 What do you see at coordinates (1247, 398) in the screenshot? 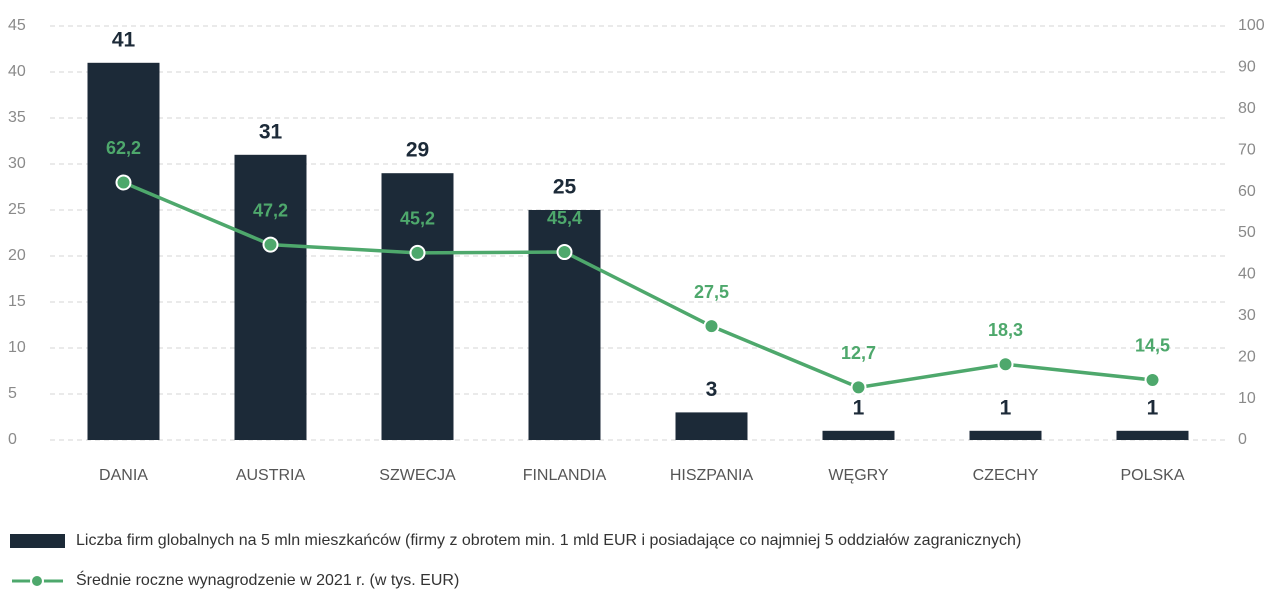
I see `y2-tick-label: 10` at bounding box center [1247, 398].